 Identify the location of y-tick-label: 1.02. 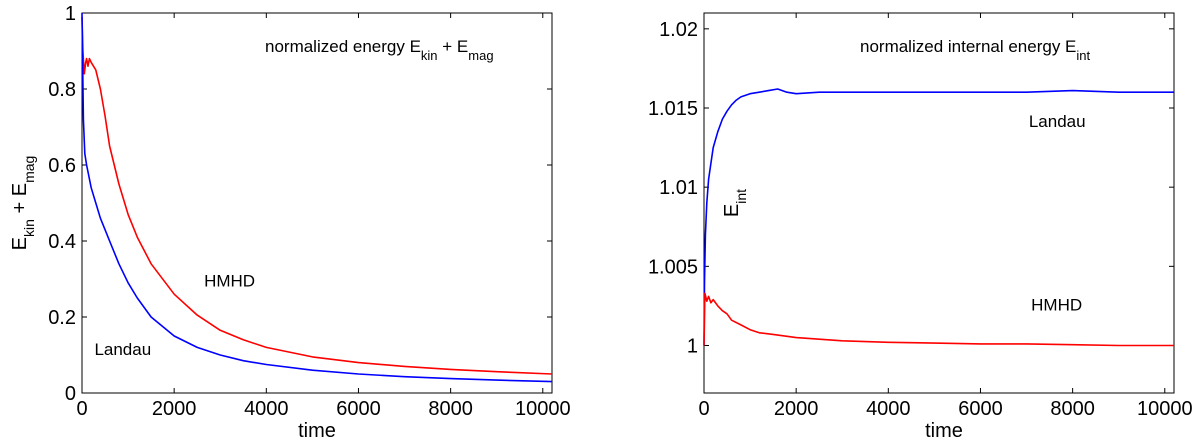
(678, 30).